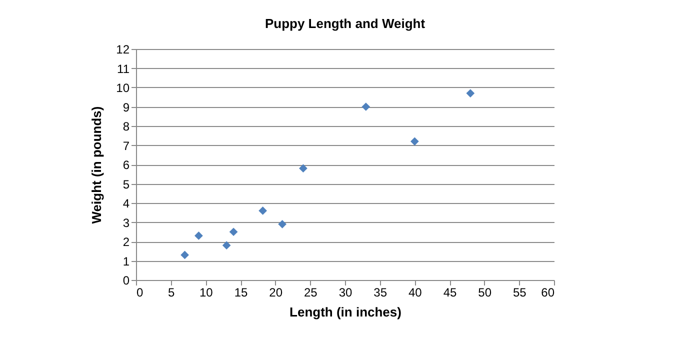 The height and width of the screenshot is (348, 676). What do you see at coordinates (311, 293) in the screenshot?
I see `x-tick-label: 25` at bounding box center [311, 293].